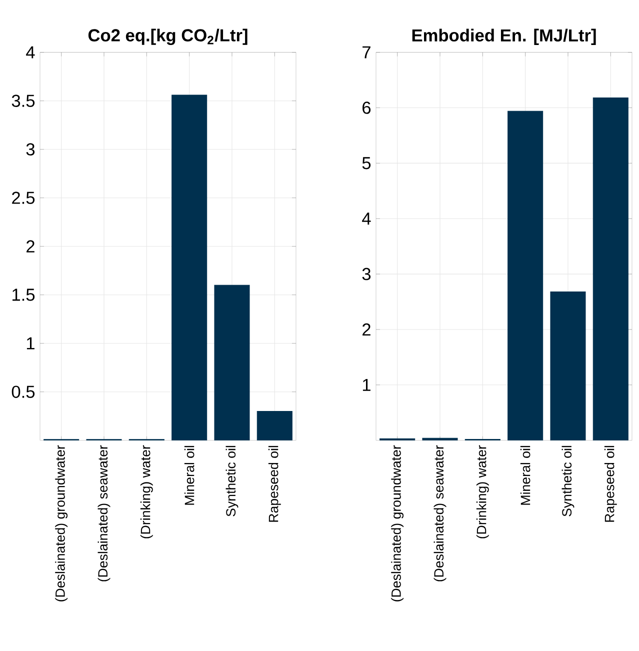  Describe the element at coordinates (366, 163) in the screenshot. I see `y-tick-label: 5` at that location.